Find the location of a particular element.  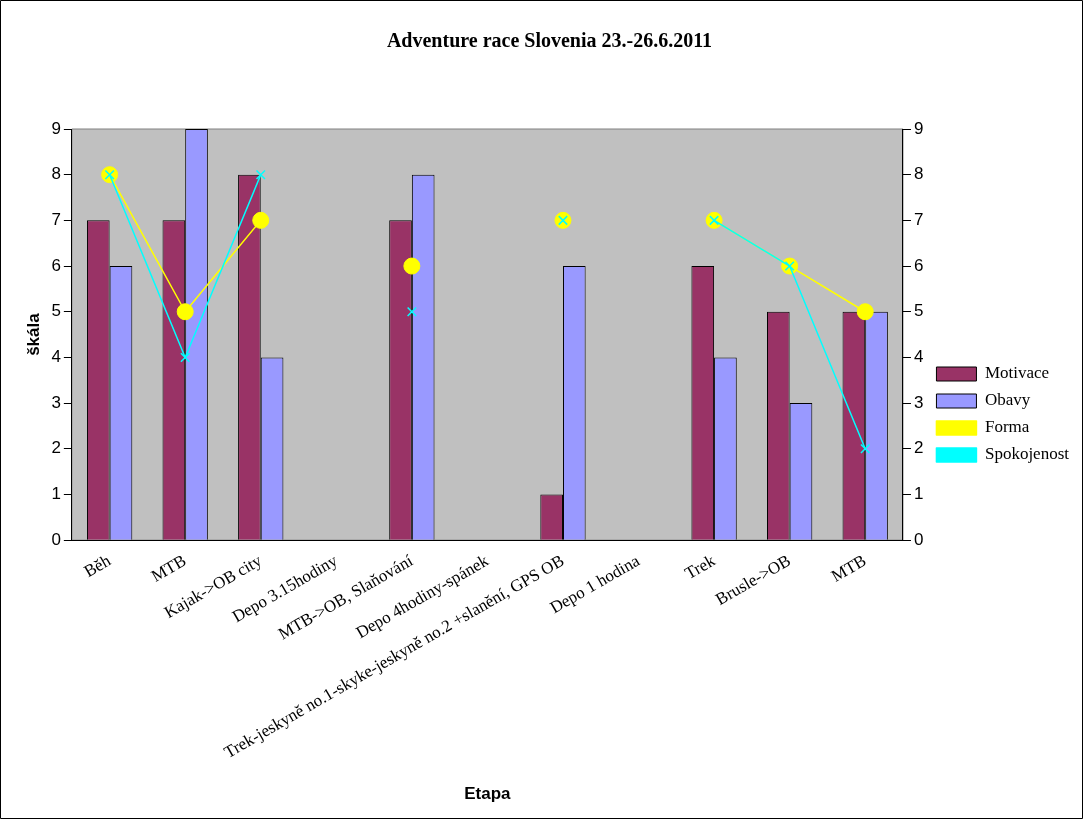

y2-tick-label: 1 is located at coordinates (918, 494).